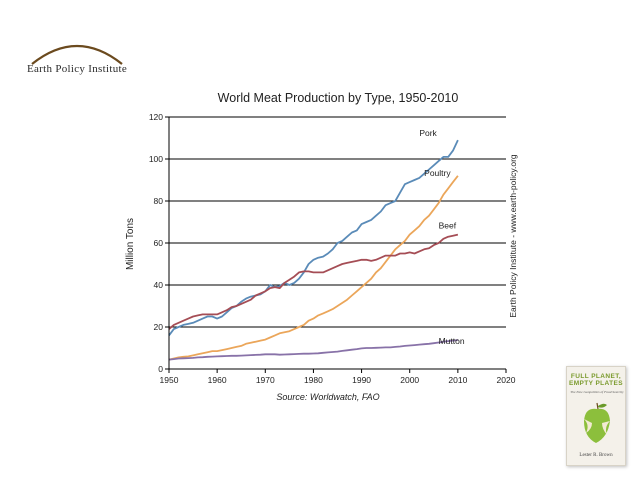 This screenshot has height=481, width=637. Describe the element at coordinates (448, 225) in the screenshot. I see `series-label-beef: Beef` at that location.